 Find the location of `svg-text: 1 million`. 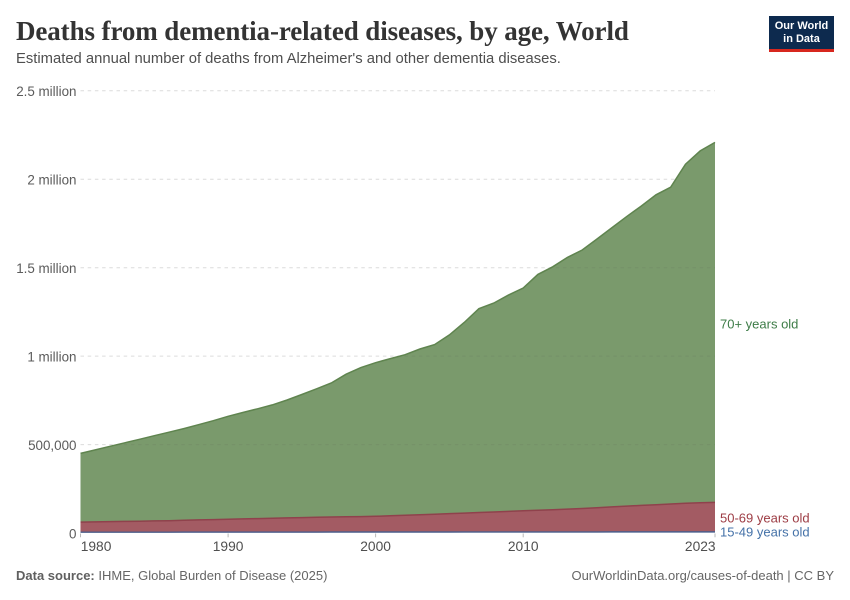

svg-text: 1 million is located at coordinates (51, 356).